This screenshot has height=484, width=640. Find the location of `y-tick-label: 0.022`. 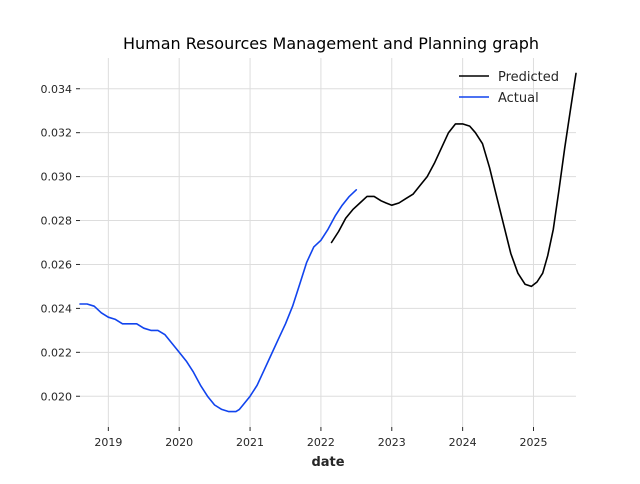

y-tick-label: 0.022 is located at coordinates (57, 352).